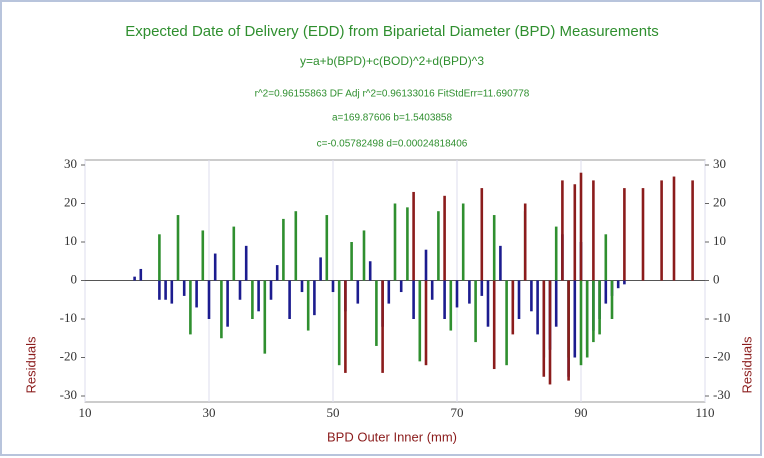  Describe the element at coordinates (581, 412) in the screenshot. I see `x-tick-label: 90` at that location.